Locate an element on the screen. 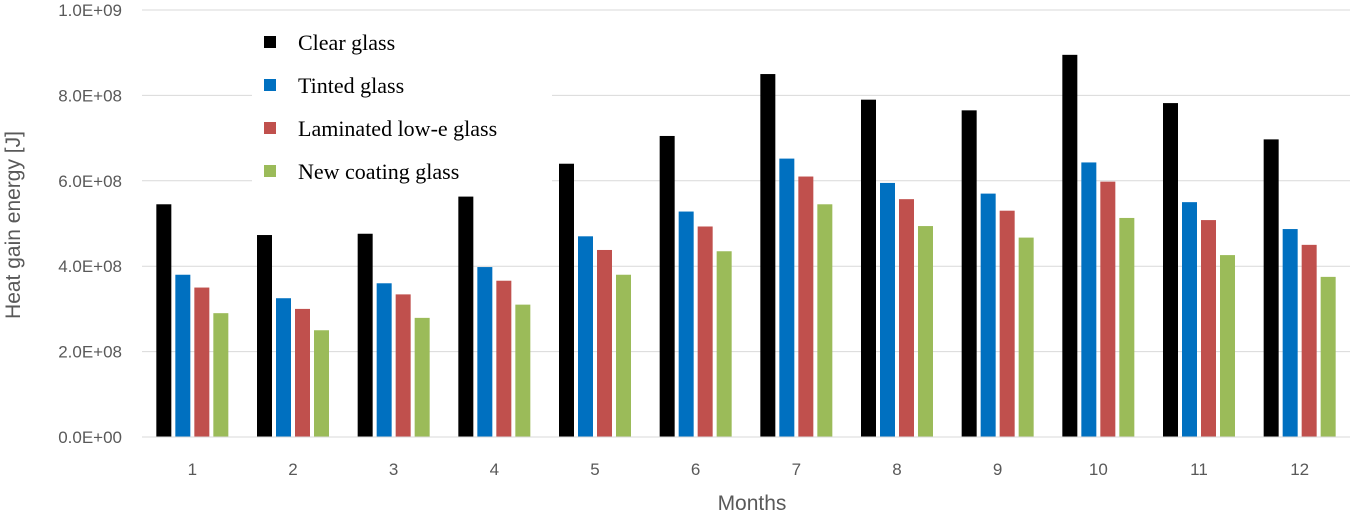  x-axis-title: Months is located at coordinates (752, 503).